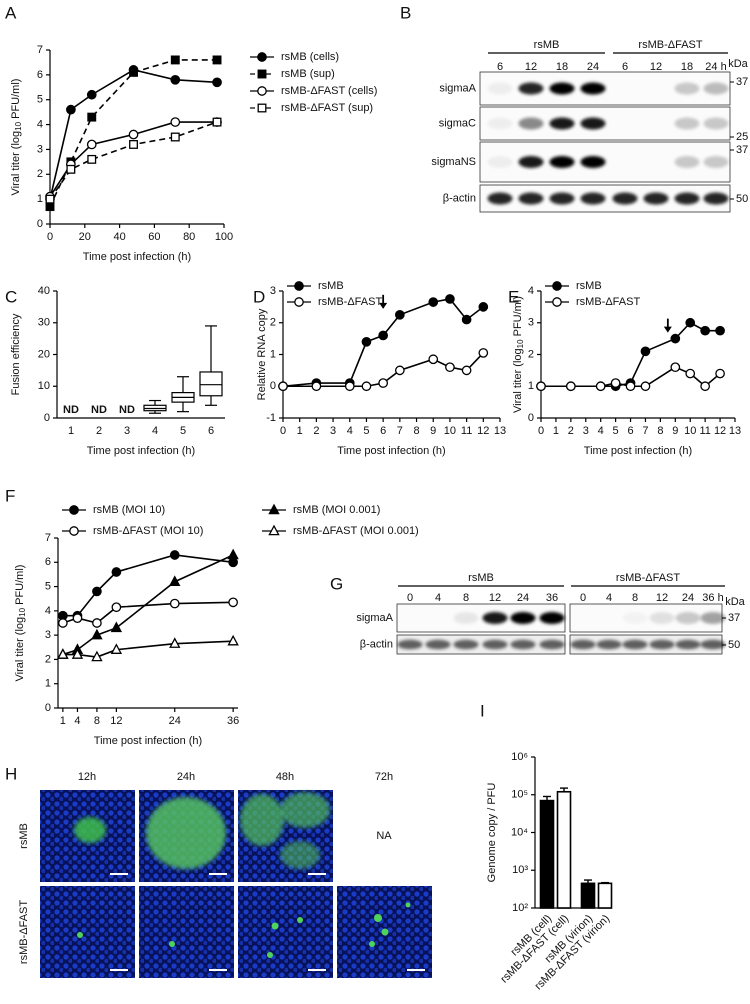 The width and height of the screenshot is (750, 1004). I want to click on lane-label: 36 h, so click(712, 598).